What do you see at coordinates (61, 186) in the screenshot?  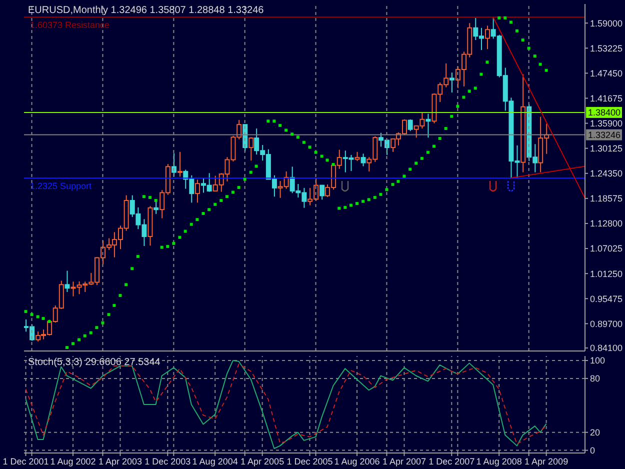 I see `ref-line-label: 1.2325 Support` at bounding box center [61, 186].